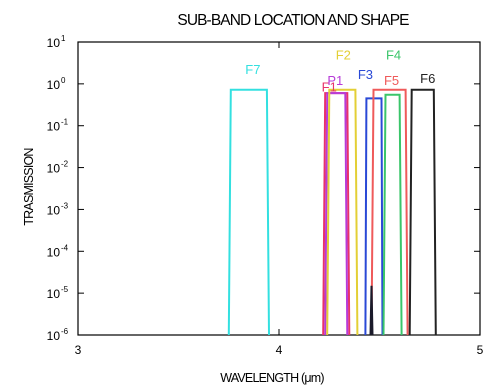 This screenshot has height=389, width=488. I want to click on x-axis-label: WAVELENGTH (μm), so click(272, 378).